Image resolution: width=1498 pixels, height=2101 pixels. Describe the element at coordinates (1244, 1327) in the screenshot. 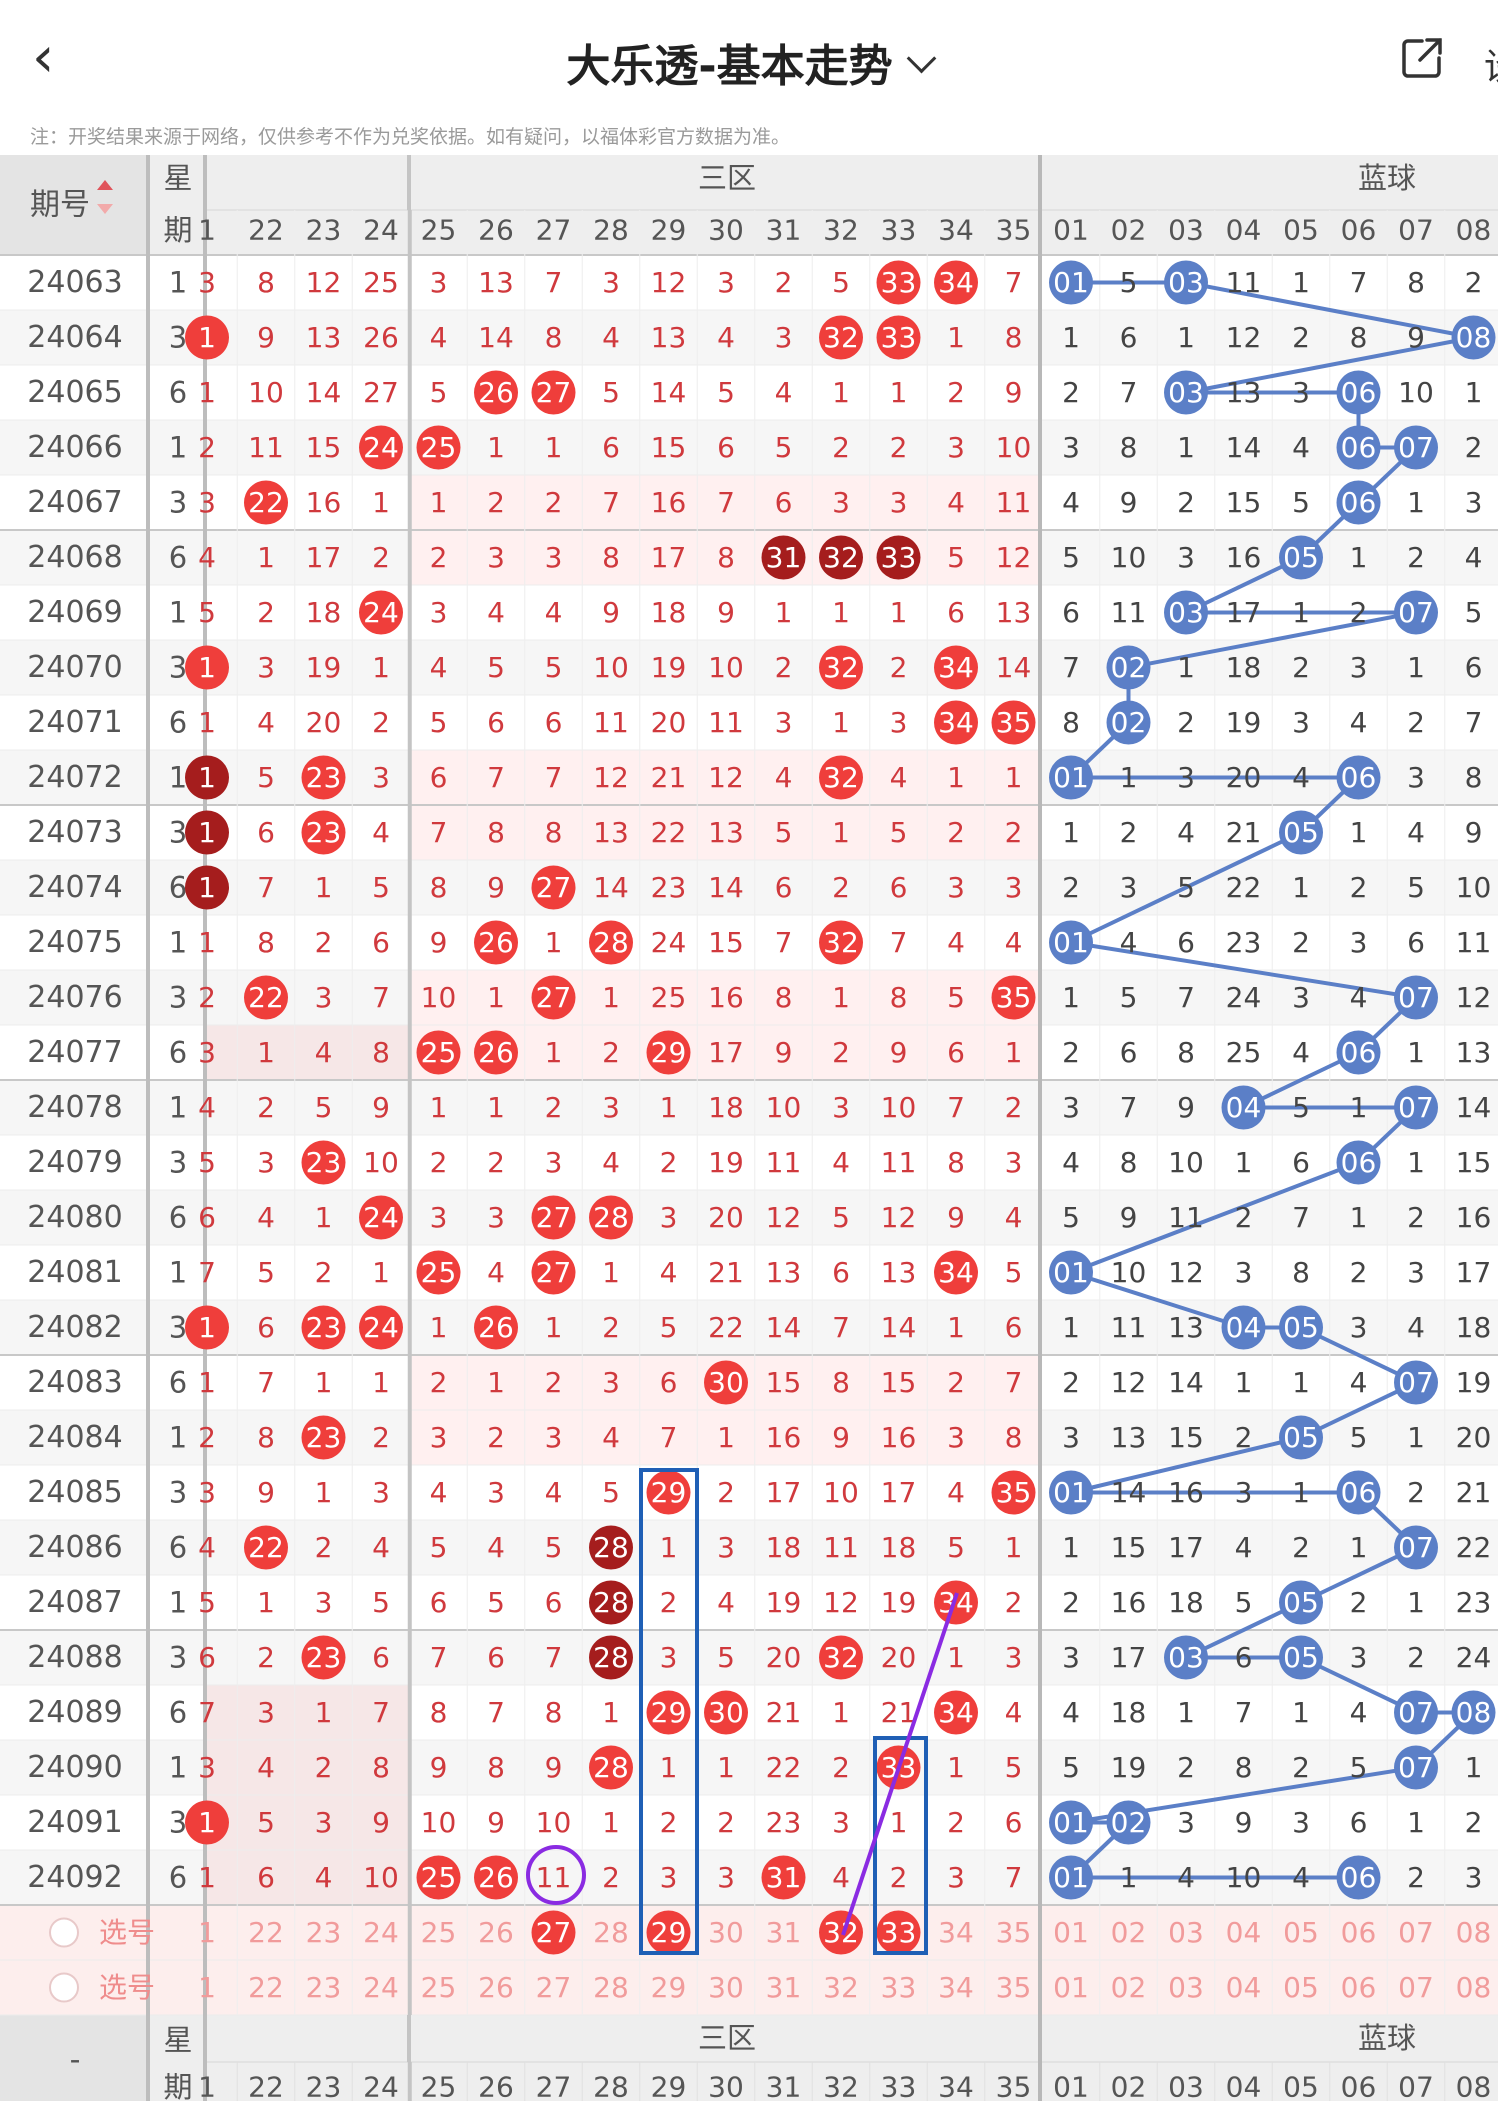

I see `blue-ball-number: 04` at that location.